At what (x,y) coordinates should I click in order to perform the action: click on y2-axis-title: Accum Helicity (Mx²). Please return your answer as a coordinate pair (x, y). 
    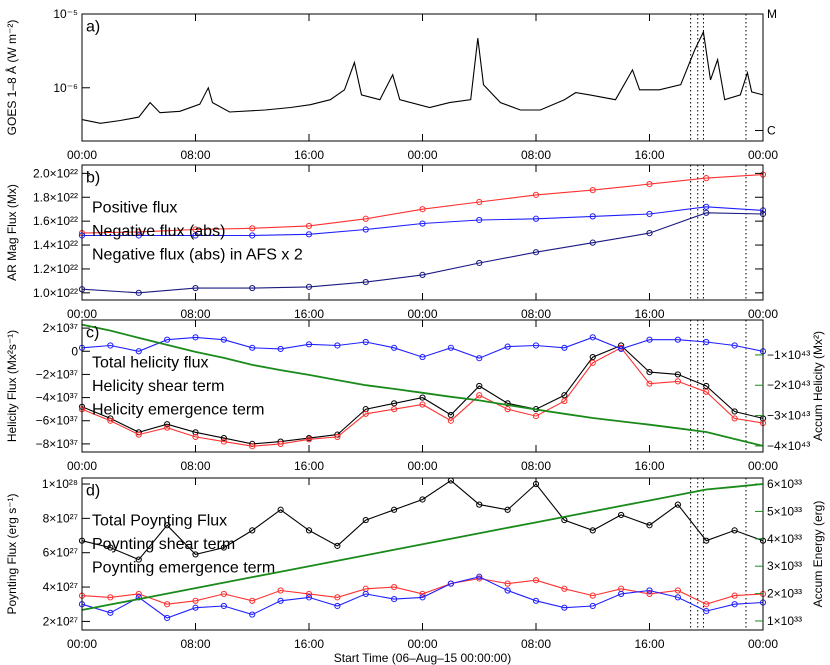
    Looking at the image, I should click on (818, 386).